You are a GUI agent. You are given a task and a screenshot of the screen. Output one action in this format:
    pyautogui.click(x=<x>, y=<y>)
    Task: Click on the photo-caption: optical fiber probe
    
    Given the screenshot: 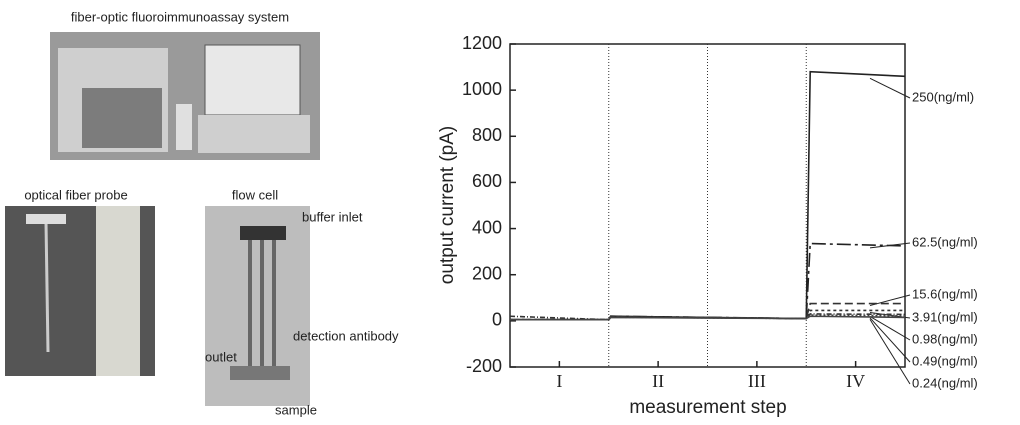 What is the action you would take?
    pyautogui.click(x=75, y=194)
    